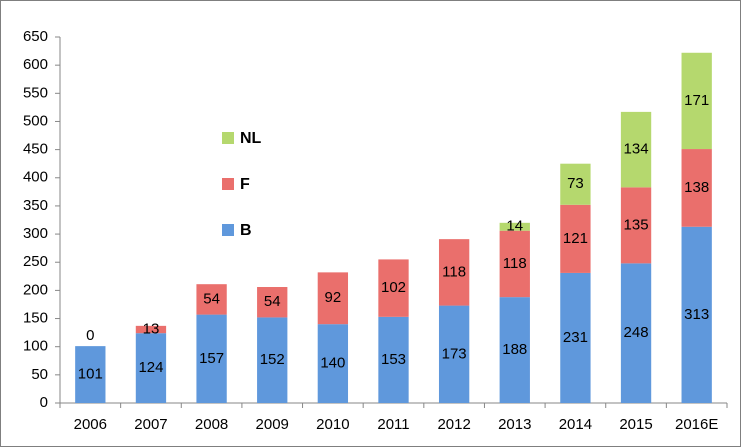  What do you see at coordinates (332, 424) in the screenshot?
I see `x-tick-label: 2010` at bounding box center [332, 424].